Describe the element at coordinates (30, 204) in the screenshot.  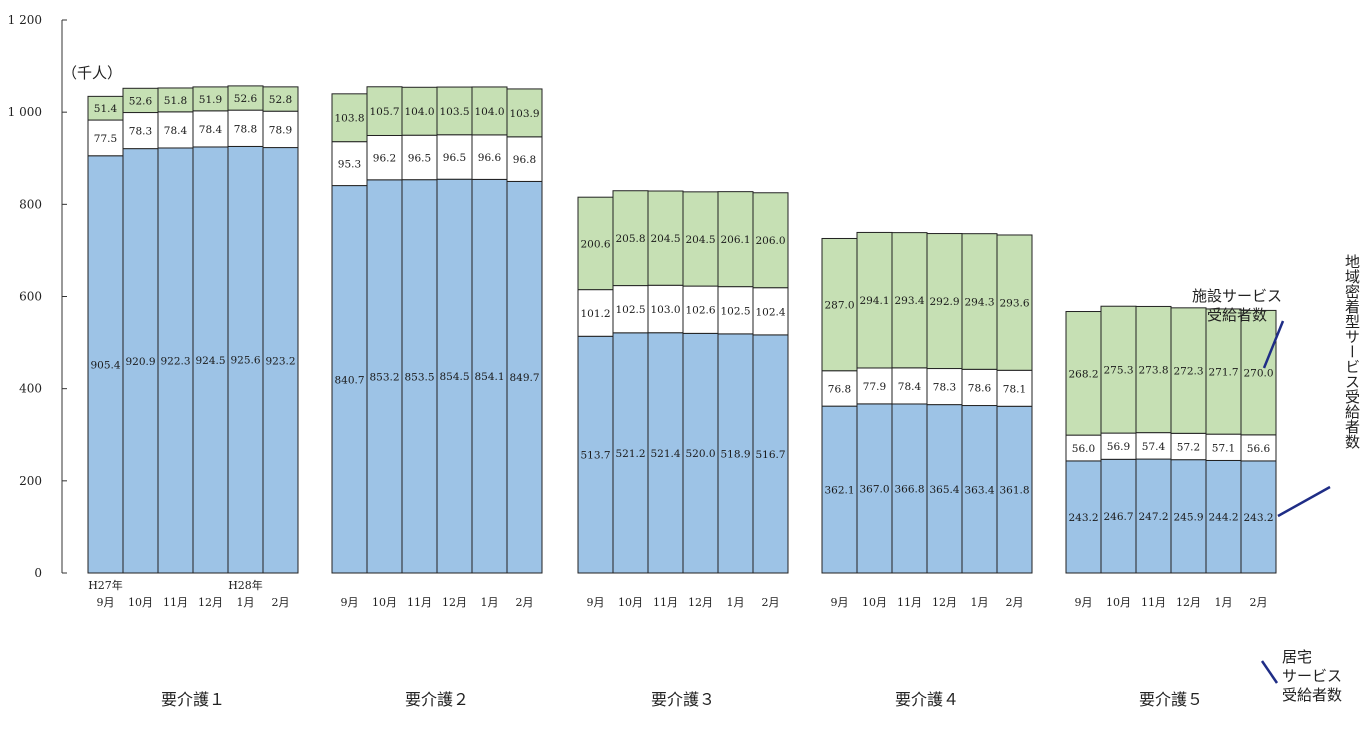
I see `y-tick-label: 800` at that location.